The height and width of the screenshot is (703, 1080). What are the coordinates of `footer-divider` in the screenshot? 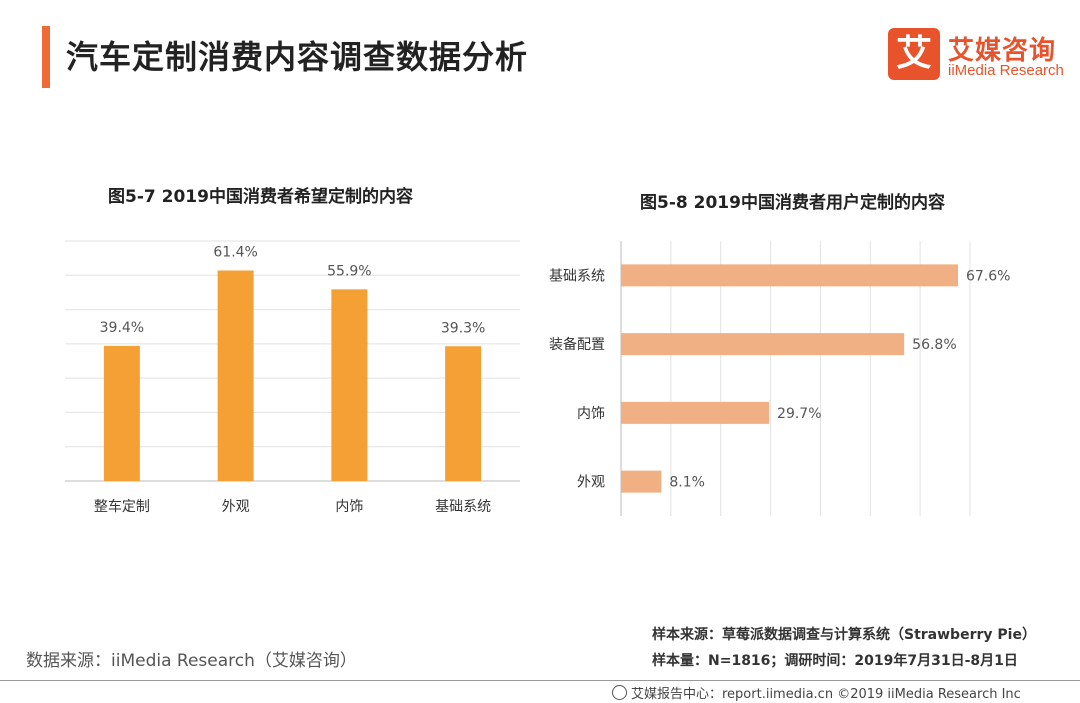 It's located at (540, 680).